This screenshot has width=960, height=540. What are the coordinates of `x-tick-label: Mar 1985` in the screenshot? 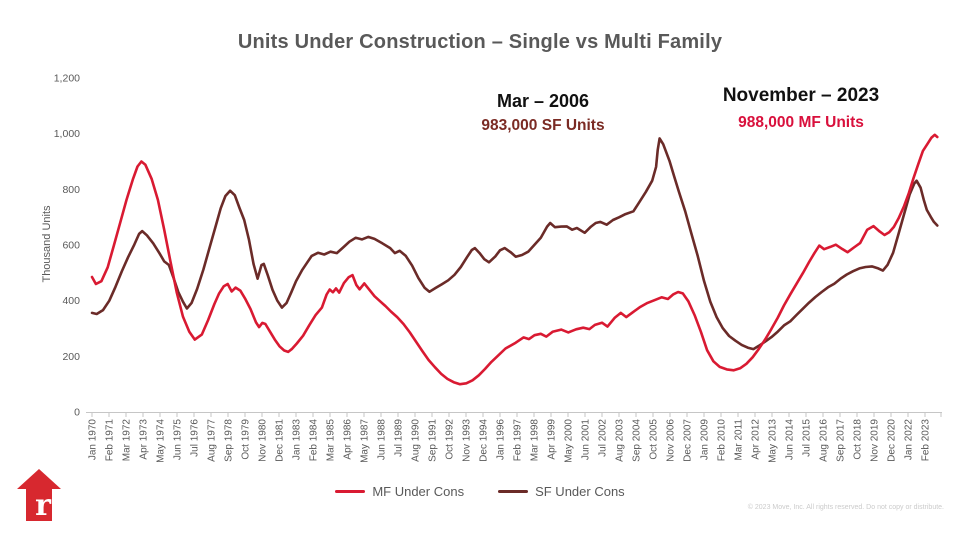 It's located at (331, 440).